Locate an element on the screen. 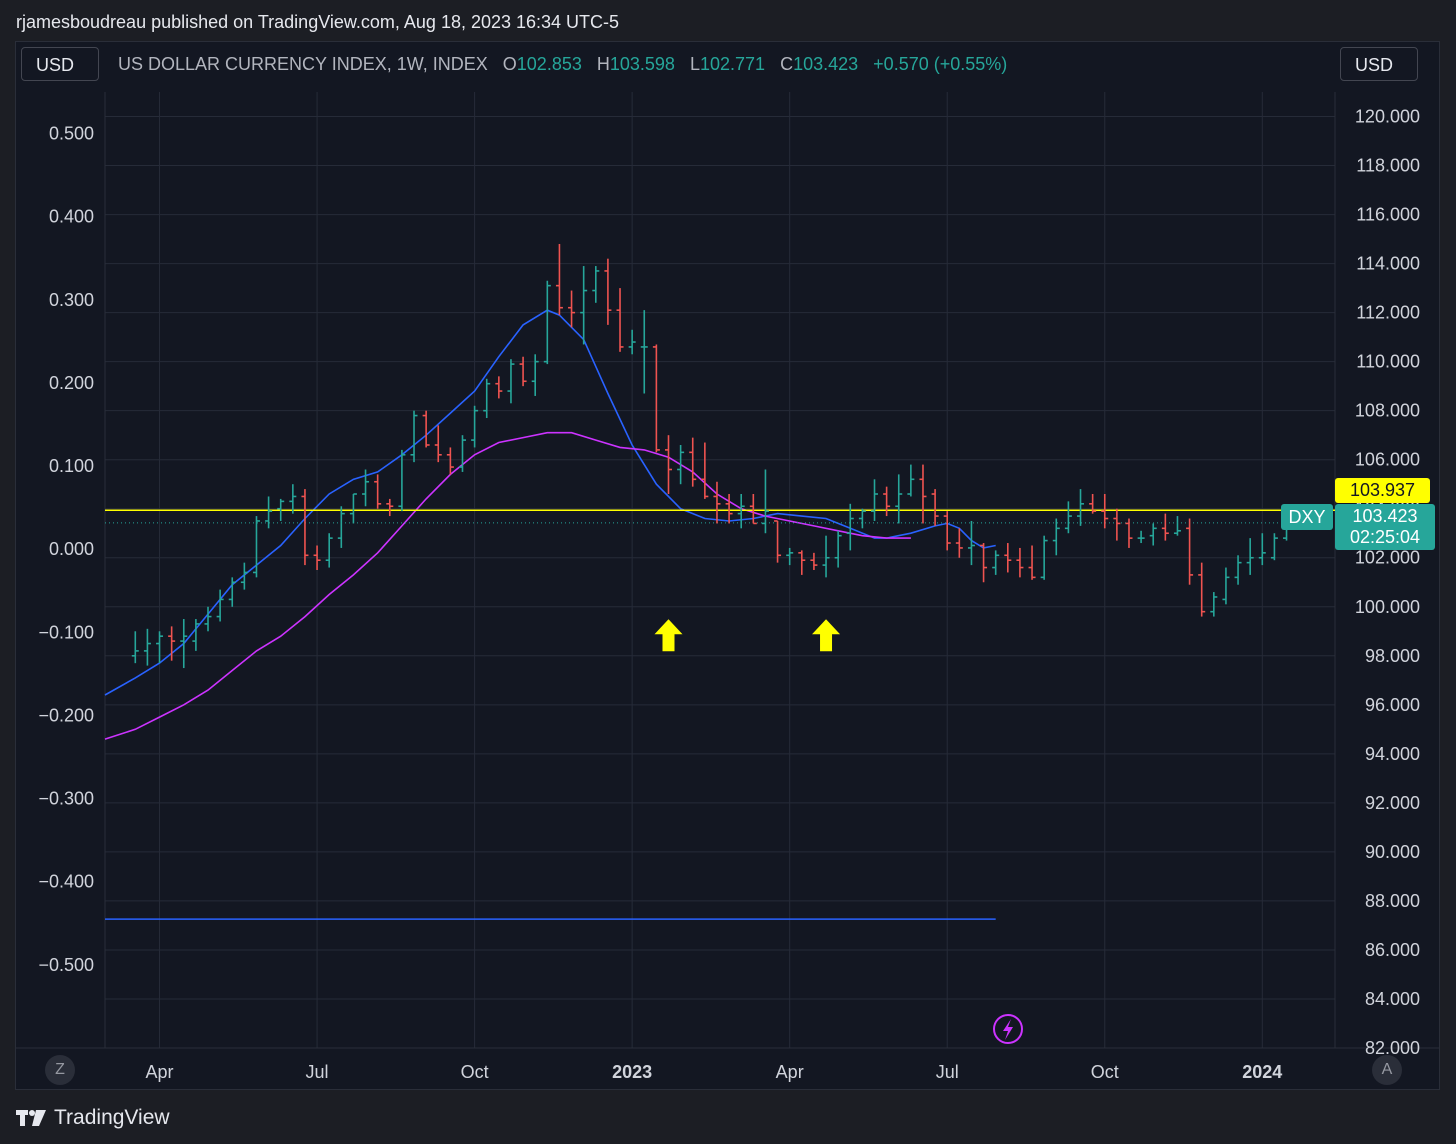 Image resolution: width=1456 pixels, height=1144 pixels. low-label: L is located at coordinates (694, 64).